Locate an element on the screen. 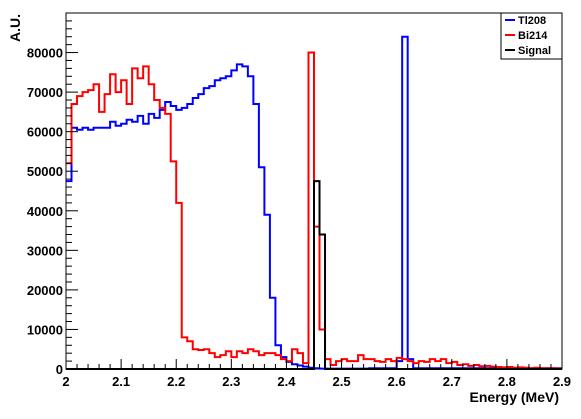 This screenshot has height=419, width=581. legend-label-tl208: Tl208 is located at coordinates (532, 21).